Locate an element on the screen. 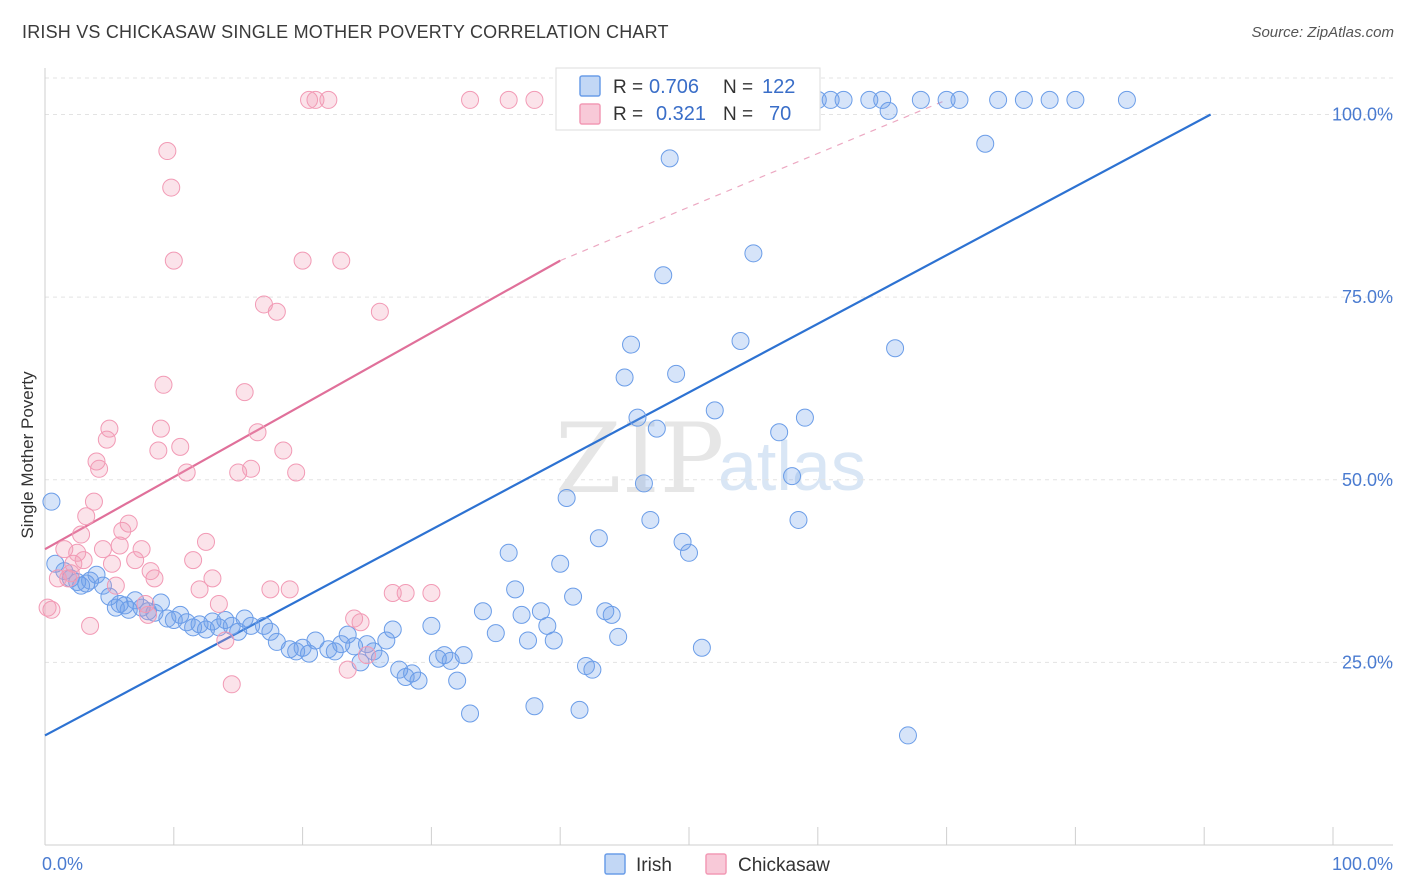 This screenshot has height=892, width=1406. watermark-zip: ZIP is located at coordinates (639, 459).